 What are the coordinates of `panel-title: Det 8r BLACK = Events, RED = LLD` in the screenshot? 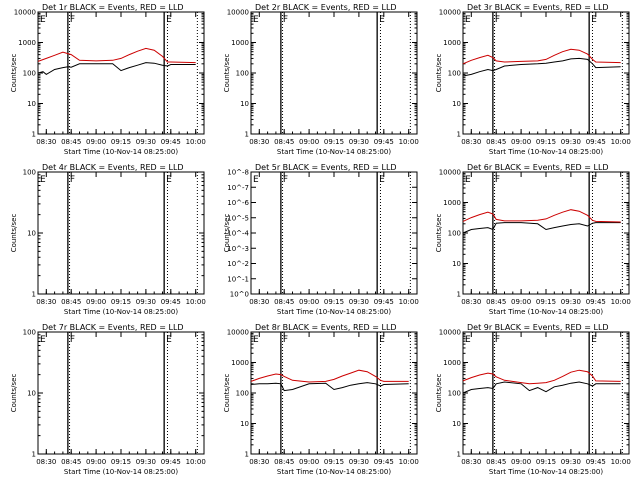 It's located at (326, 327).